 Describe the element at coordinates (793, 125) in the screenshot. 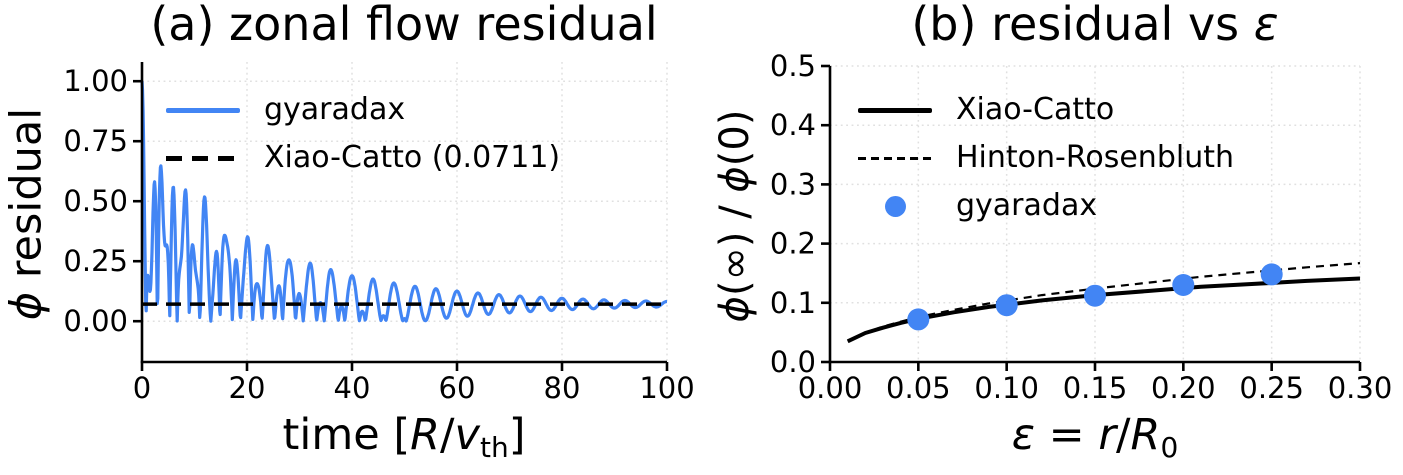

I see `y-tick-label-b: 0.4` at that location.